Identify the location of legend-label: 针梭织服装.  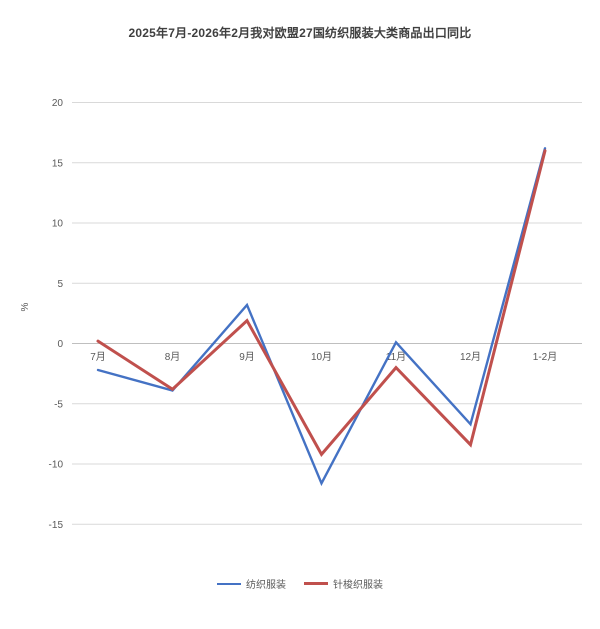
(358, 585).